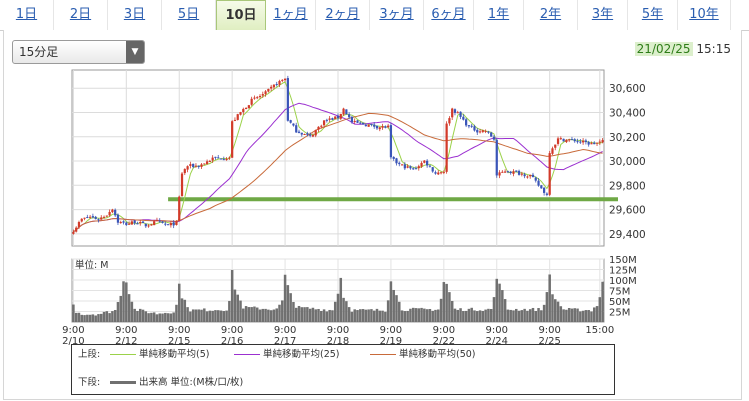 The image size is (749, 401). Describe the element at coordinates (27, 15) in the screenshot. I see `tab-0: 1日` at that location.